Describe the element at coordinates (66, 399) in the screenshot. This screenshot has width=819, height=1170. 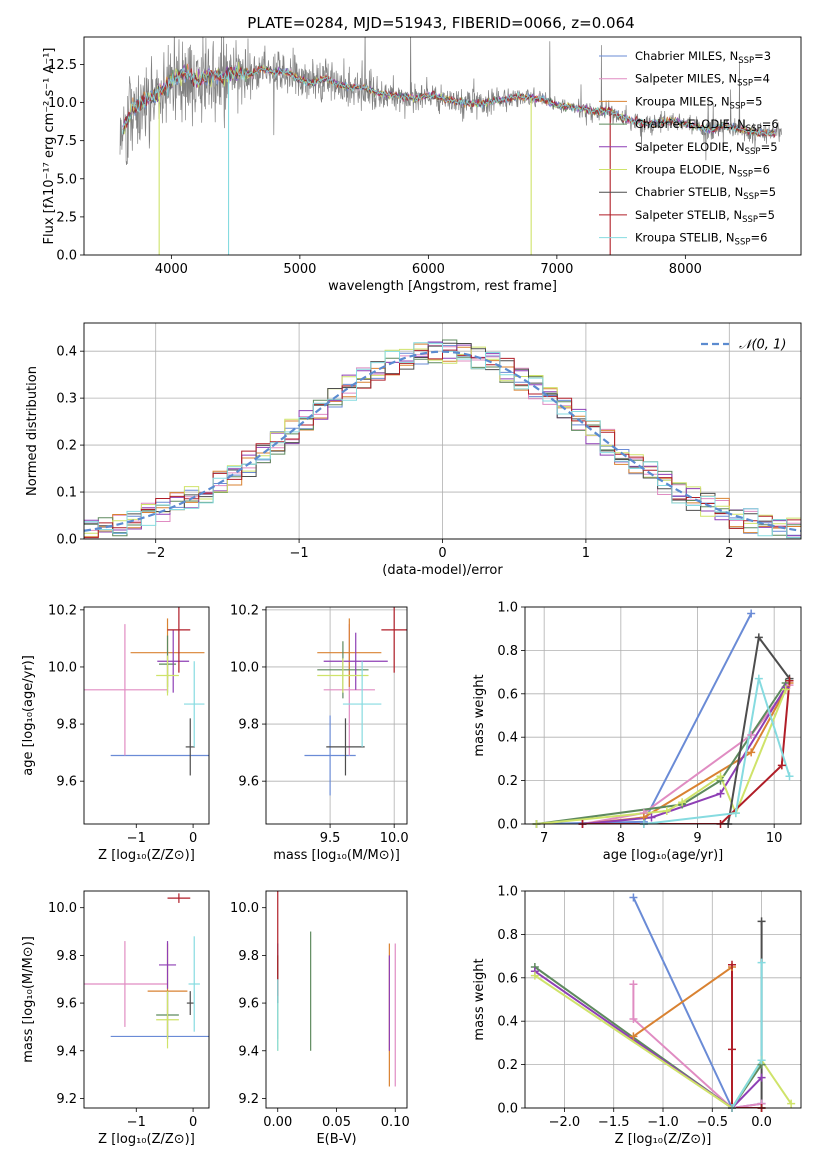
I see `y-tick-label: 0.3` at that location.